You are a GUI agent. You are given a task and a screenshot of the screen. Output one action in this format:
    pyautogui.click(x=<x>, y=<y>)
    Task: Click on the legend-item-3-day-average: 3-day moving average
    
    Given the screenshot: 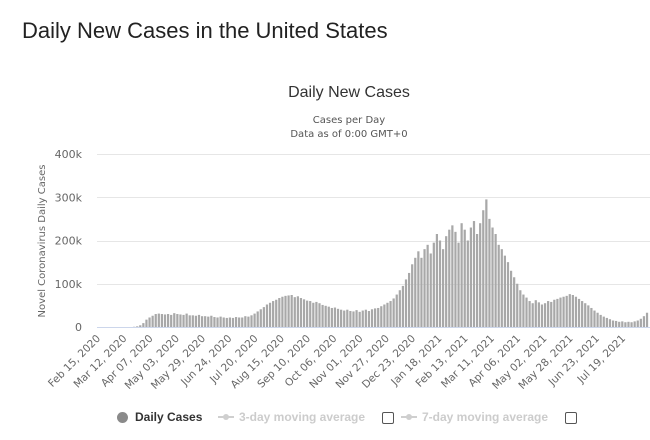 What is the action you would take?
    pyautogui.click(x=291, y=417)
    